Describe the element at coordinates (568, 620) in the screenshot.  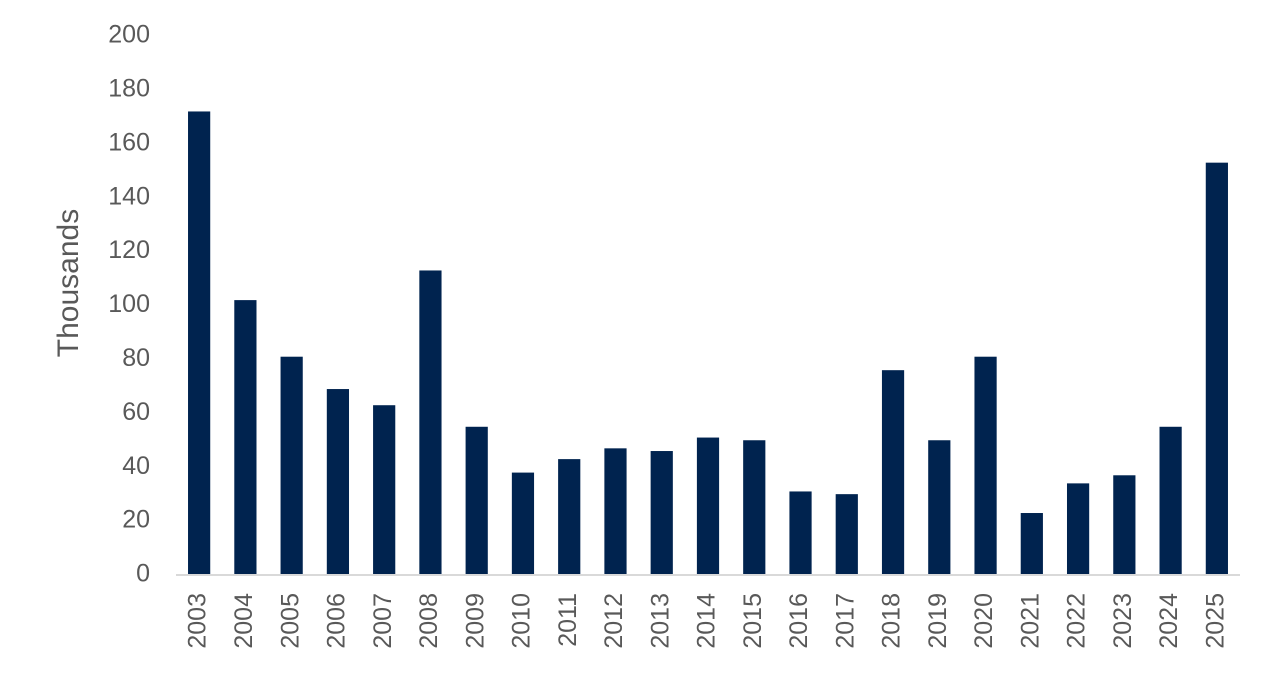
I see `x-tick-label: 2011` at that location.